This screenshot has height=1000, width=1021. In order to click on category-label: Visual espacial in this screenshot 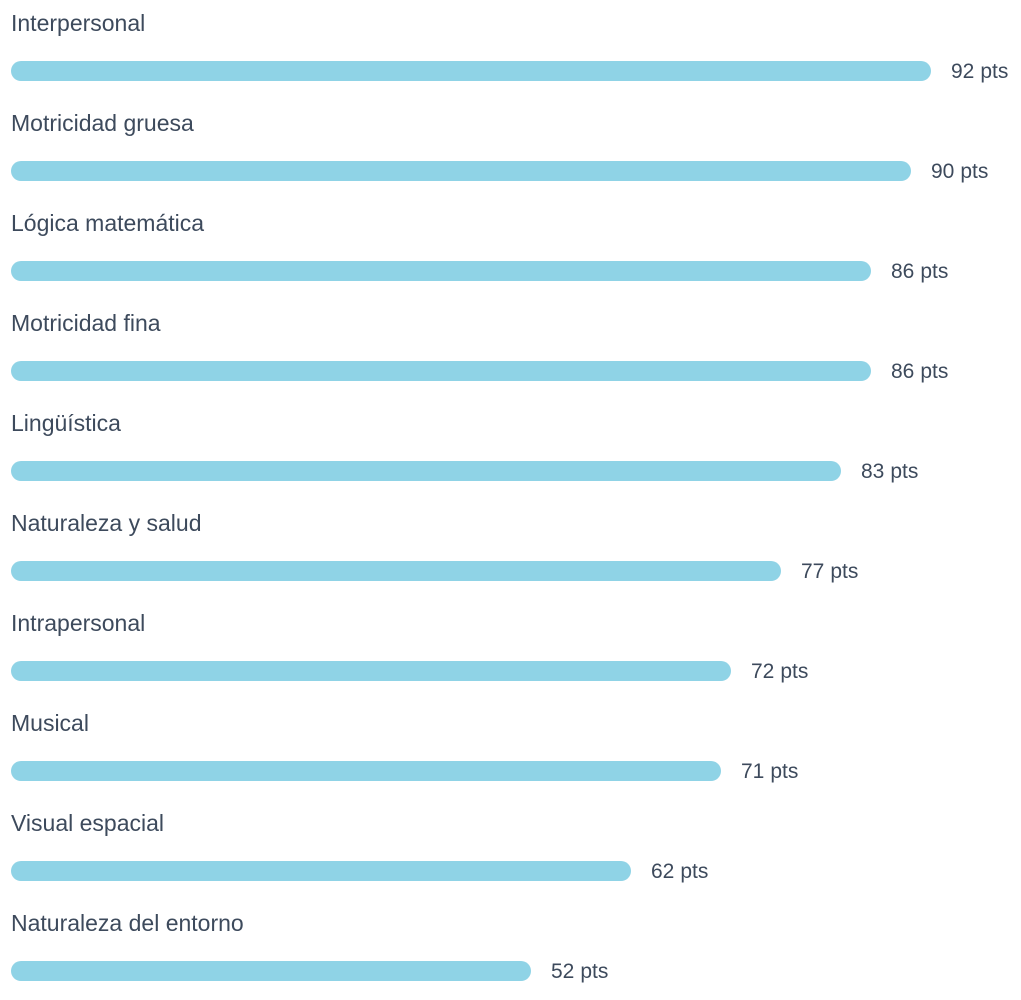, I will do `click(88, 823)`.